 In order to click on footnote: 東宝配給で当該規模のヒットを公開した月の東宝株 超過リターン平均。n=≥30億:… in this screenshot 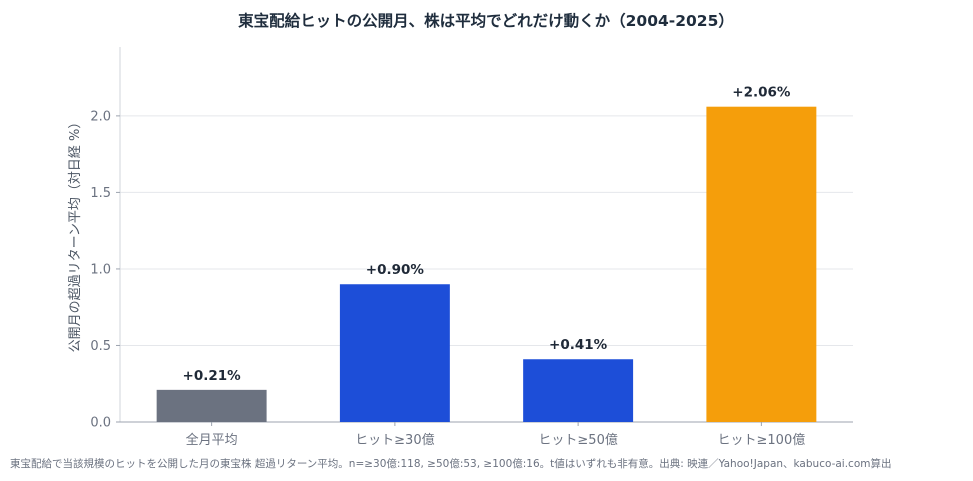, I will do `click(450, 463)`.